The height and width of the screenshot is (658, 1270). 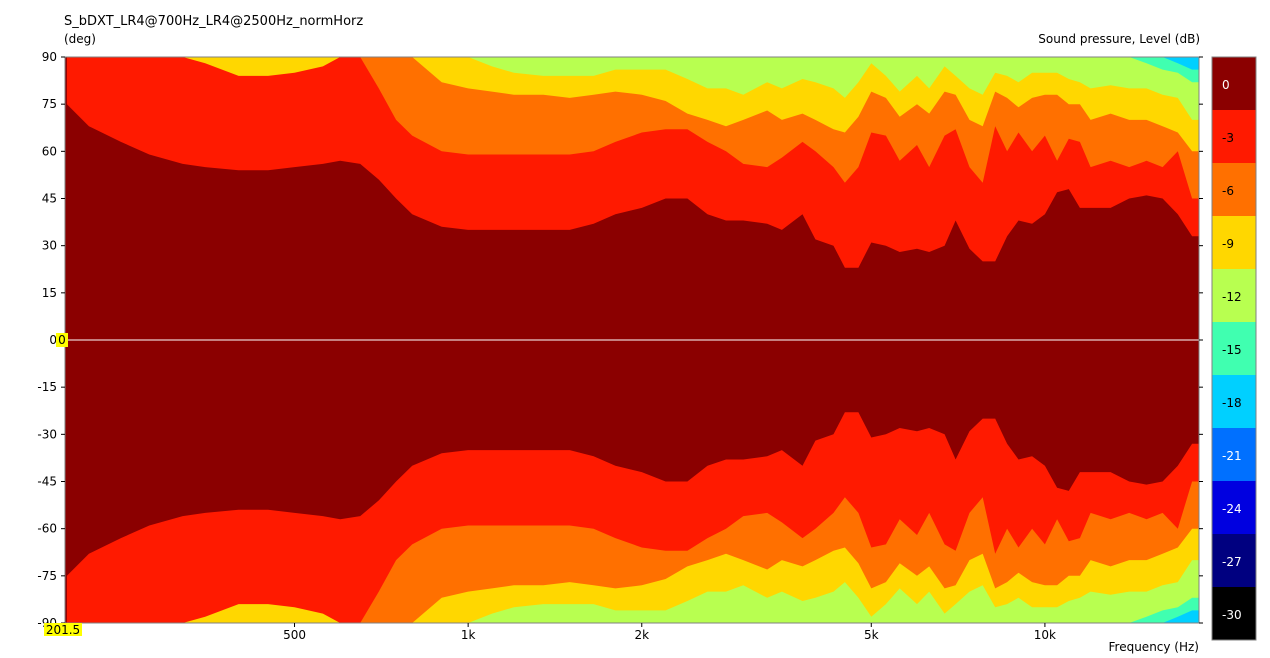 I want to click on colorbar-swatch--9, so click(x=1234, y=242).